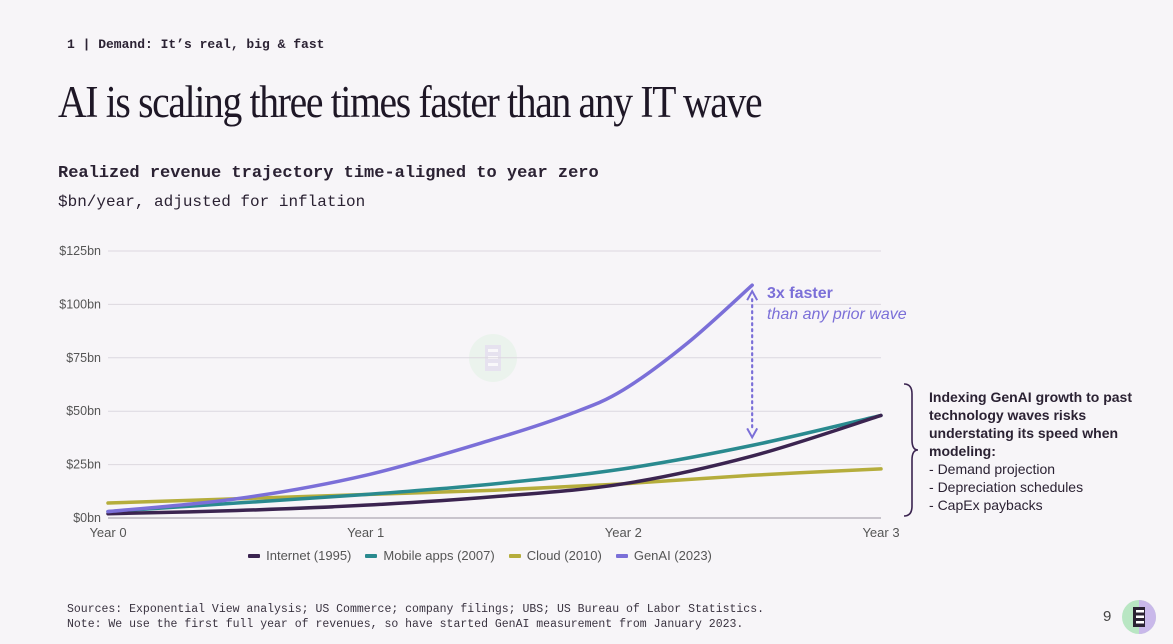 The image size is (1173, 644). What do you see at coordinates (1039, 505) in the screenshot?
I see `note-item: CapEx paybacks` at bounding box center [1039, 505].